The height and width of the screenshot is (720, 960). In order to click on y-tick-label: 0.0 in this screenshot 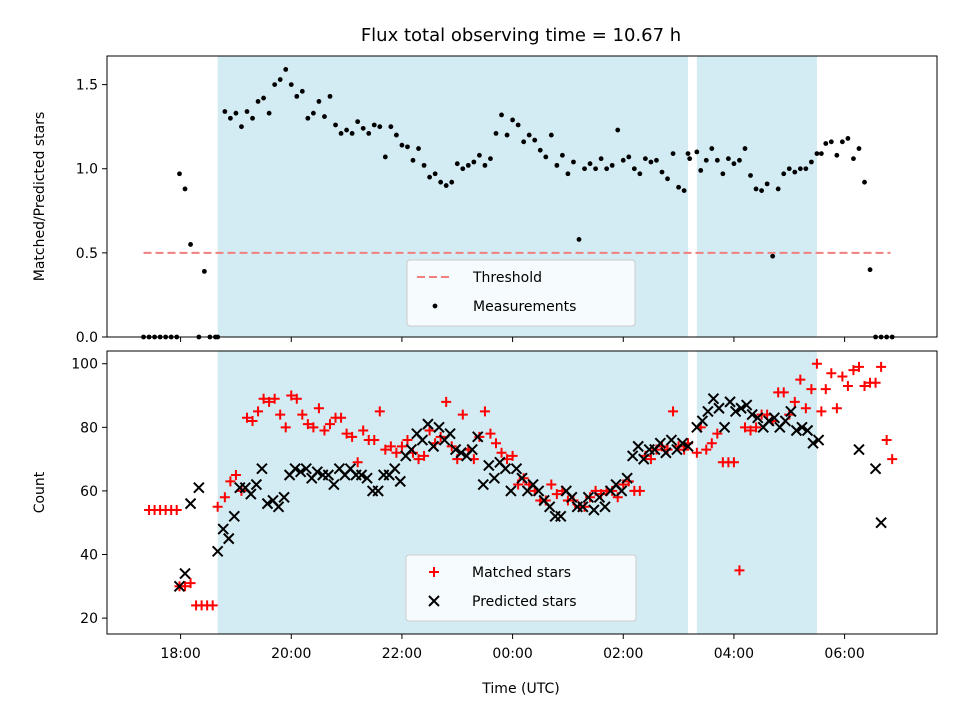, I will do `click(87, 338)`.